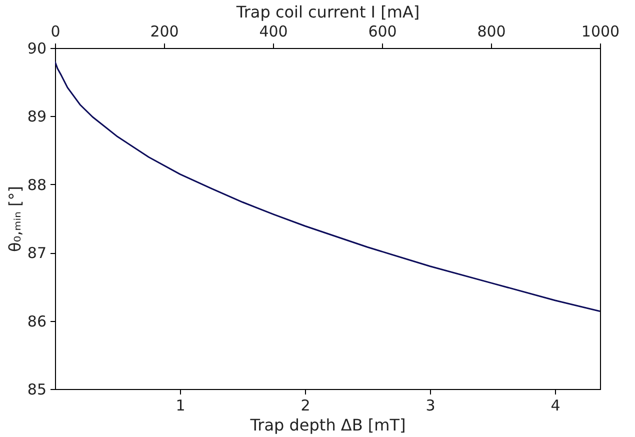  Describe the element at coordinates (382, 31) in the screenshot. I see `x2-tick-label: 600` at that location.